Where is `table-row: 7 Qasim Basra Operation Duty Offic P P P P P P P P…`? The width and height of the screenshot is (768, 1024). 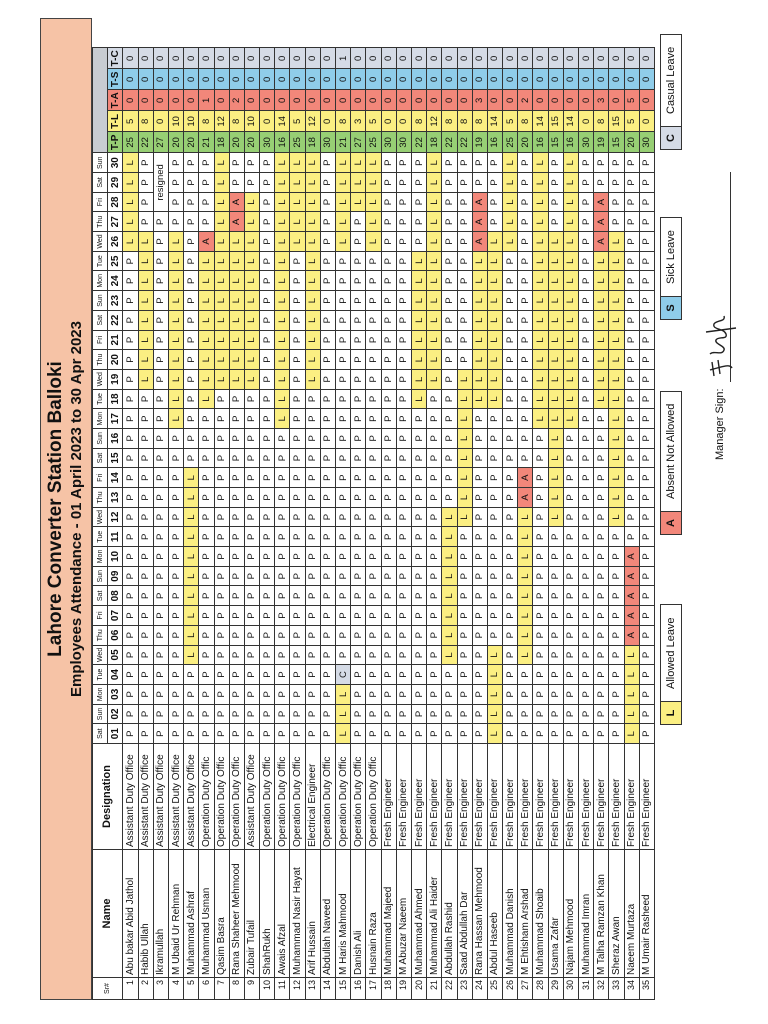 table-row: 7 Qasim Basra Operation Duty Offic P P P P P P P P… is located at coordinates (222, 523).